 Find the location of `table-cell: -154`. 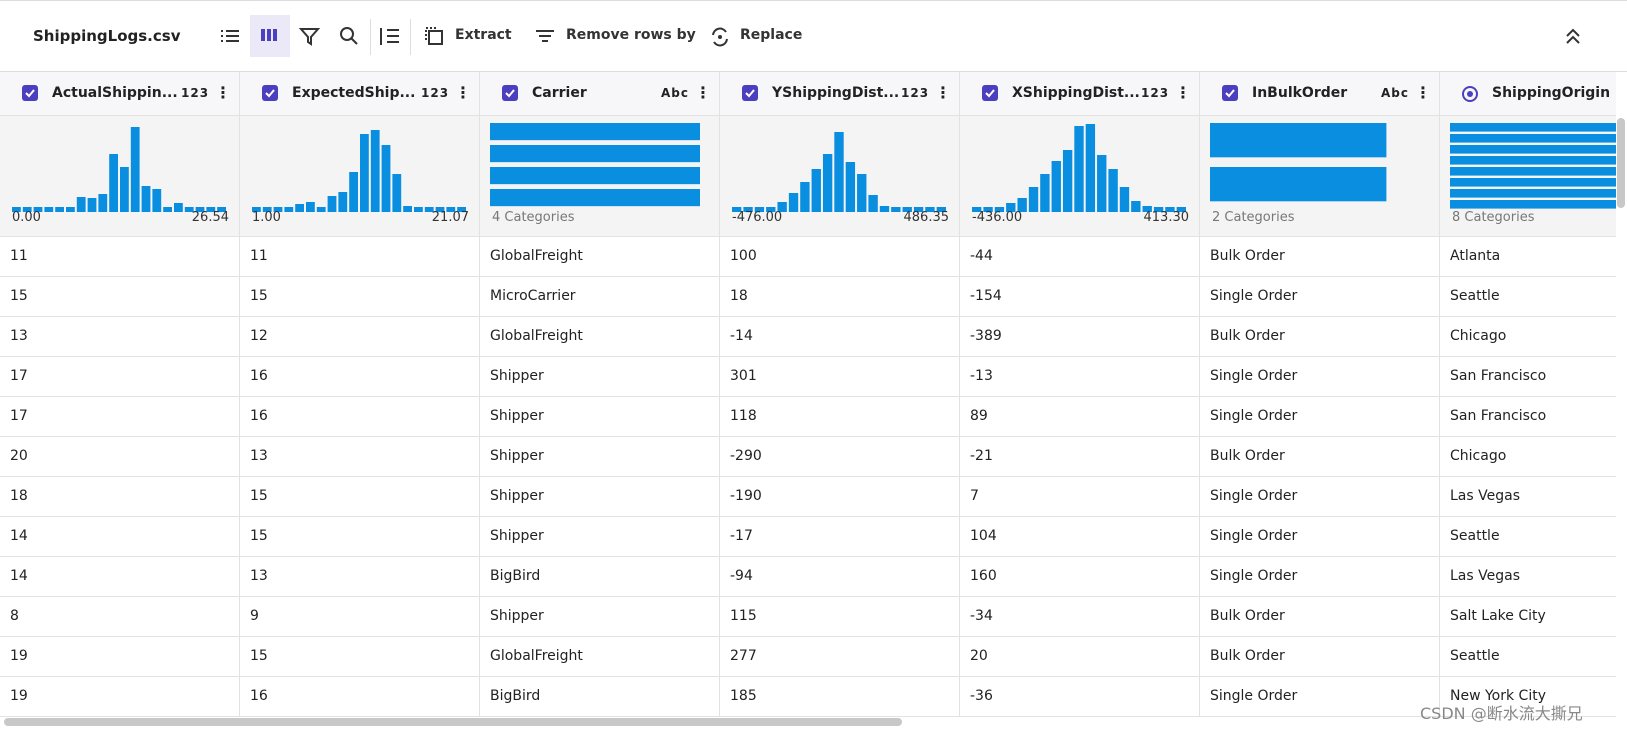

table-cell: -154 is located at coordinates (1080, 297).